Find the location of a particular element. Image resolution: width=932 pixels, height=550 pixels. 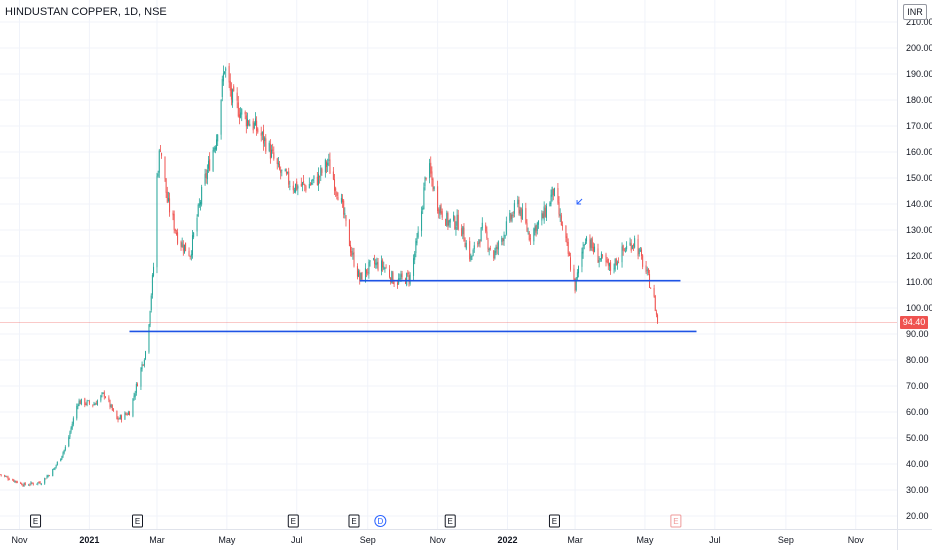

annotation-arrow-icon is located at coordinates (579, 201).